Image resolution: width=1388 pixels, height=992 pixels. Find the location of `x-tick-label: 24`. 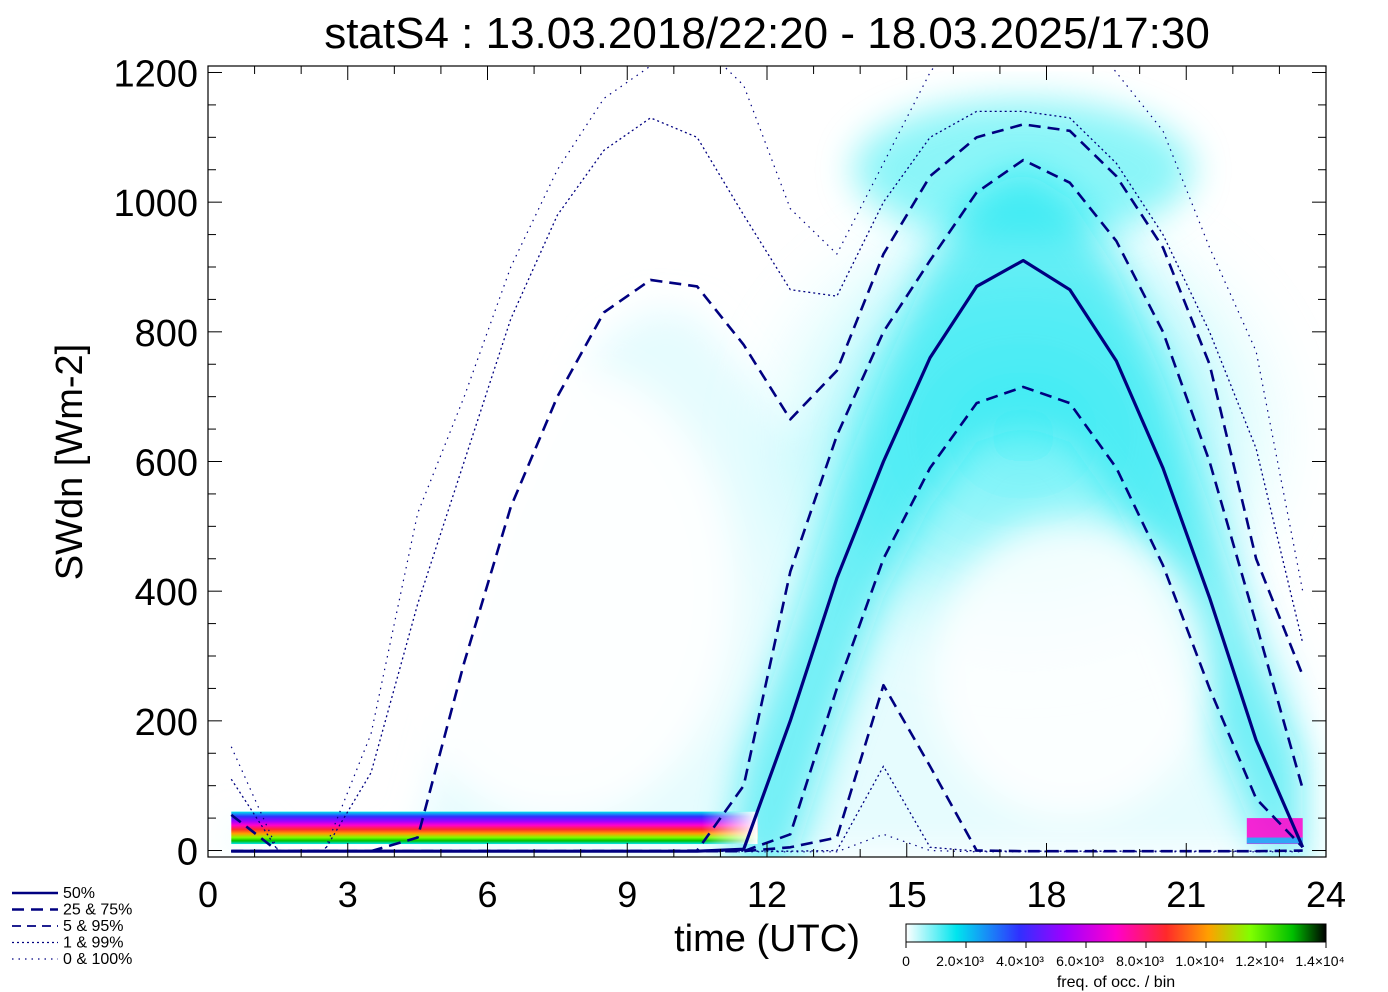

x-tick-label: 24 is located at coordinates (1326, 894).